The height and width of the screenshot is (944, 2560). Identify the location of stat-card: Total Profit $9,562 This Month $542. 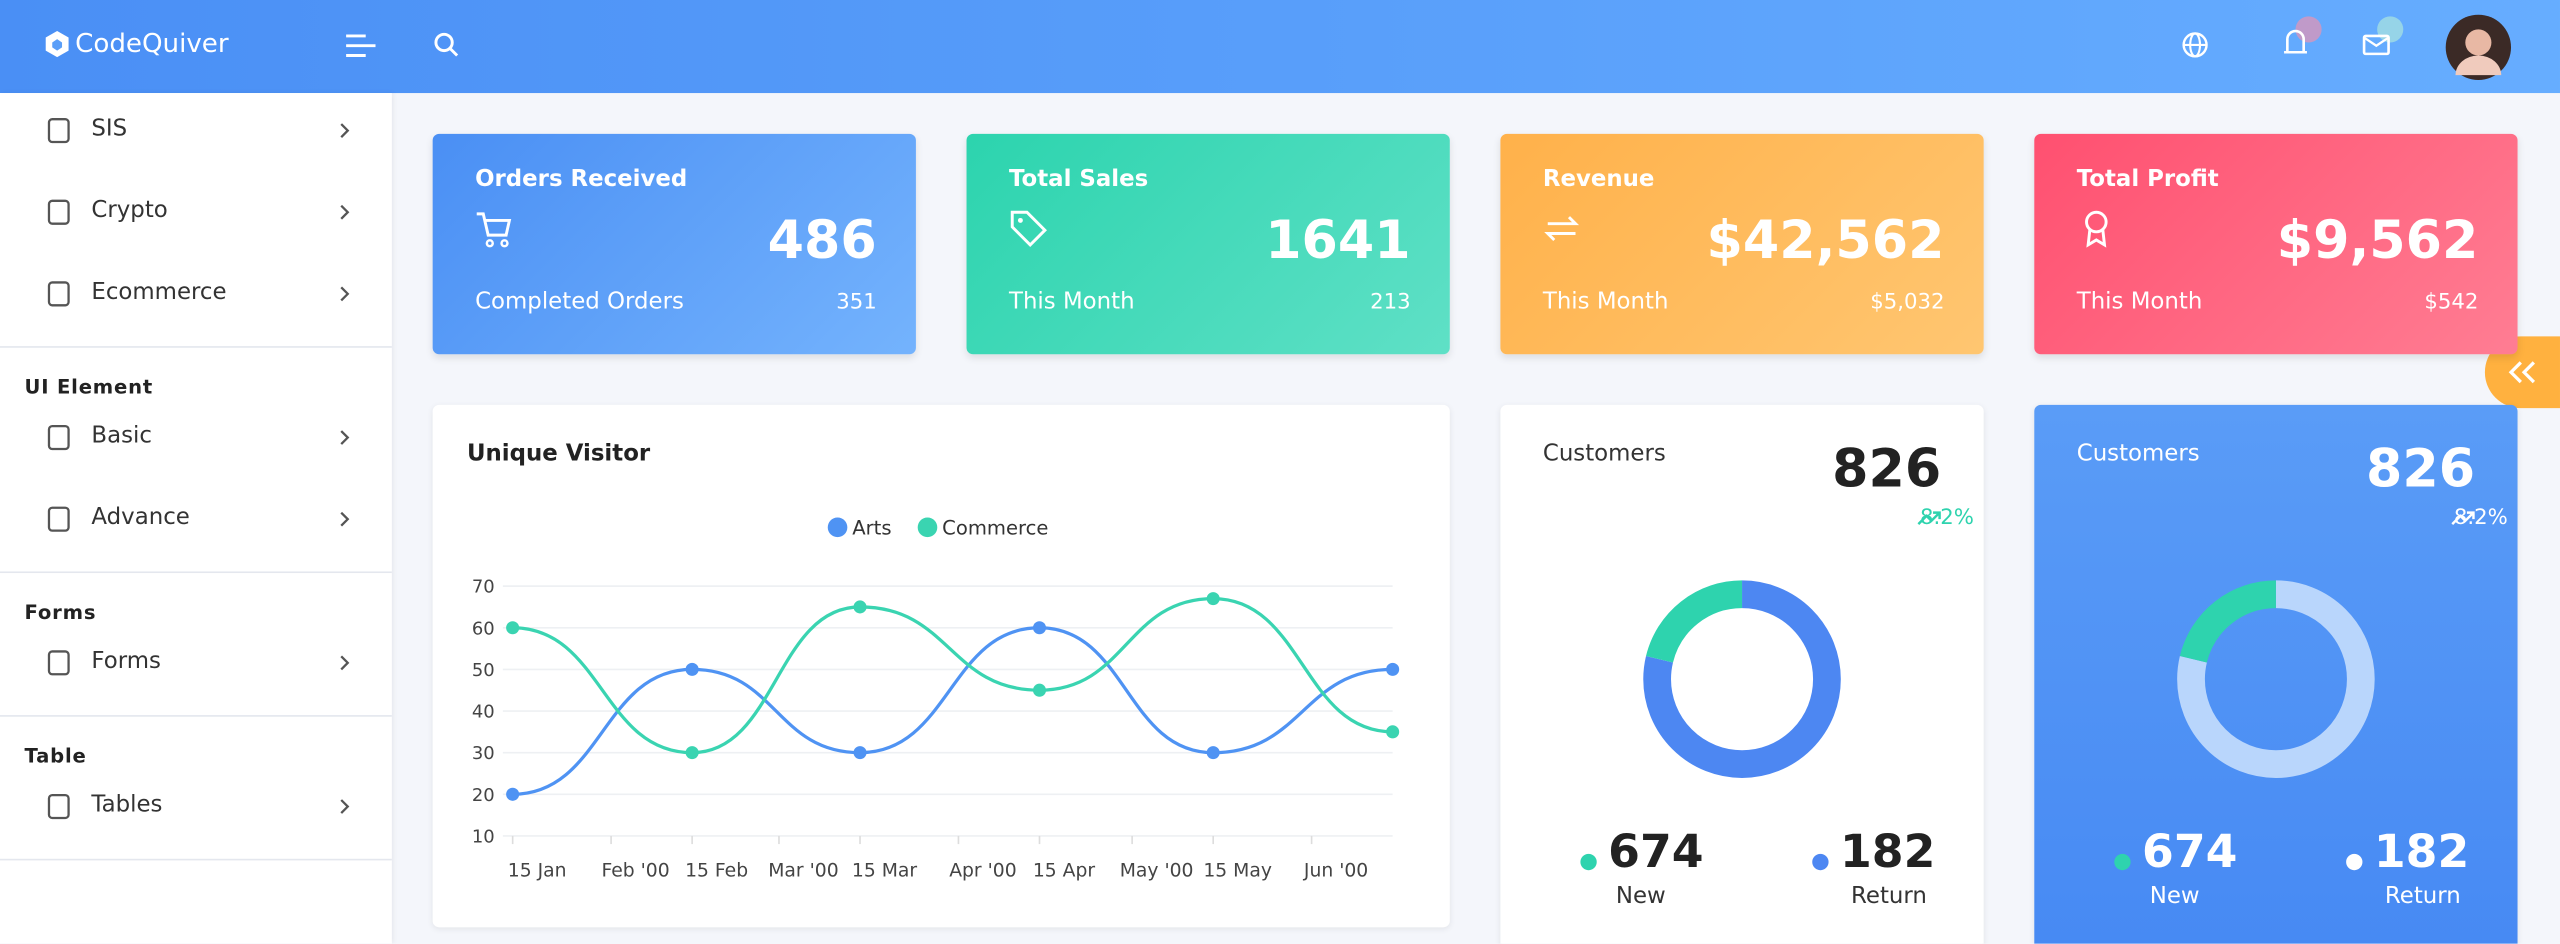
(2276, 244).